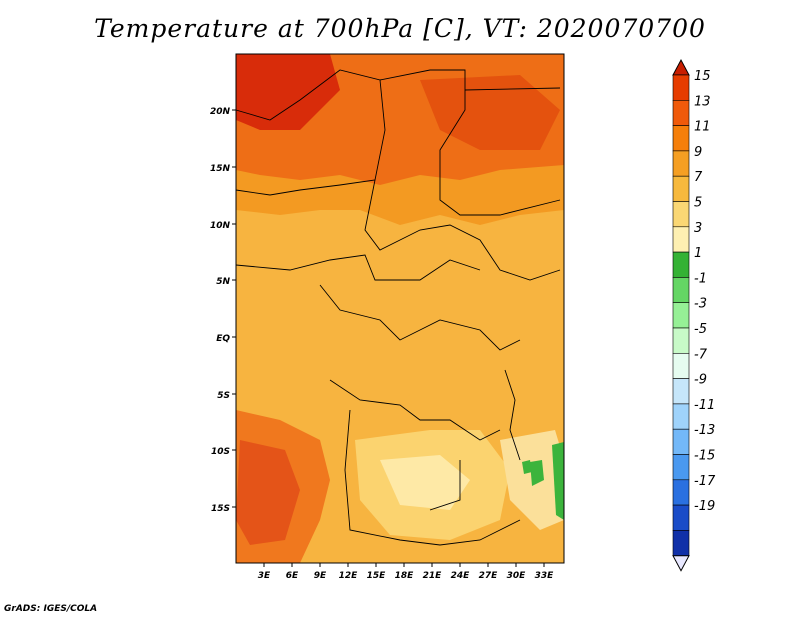  I want to click on lon-ticks, so click(404, 565).